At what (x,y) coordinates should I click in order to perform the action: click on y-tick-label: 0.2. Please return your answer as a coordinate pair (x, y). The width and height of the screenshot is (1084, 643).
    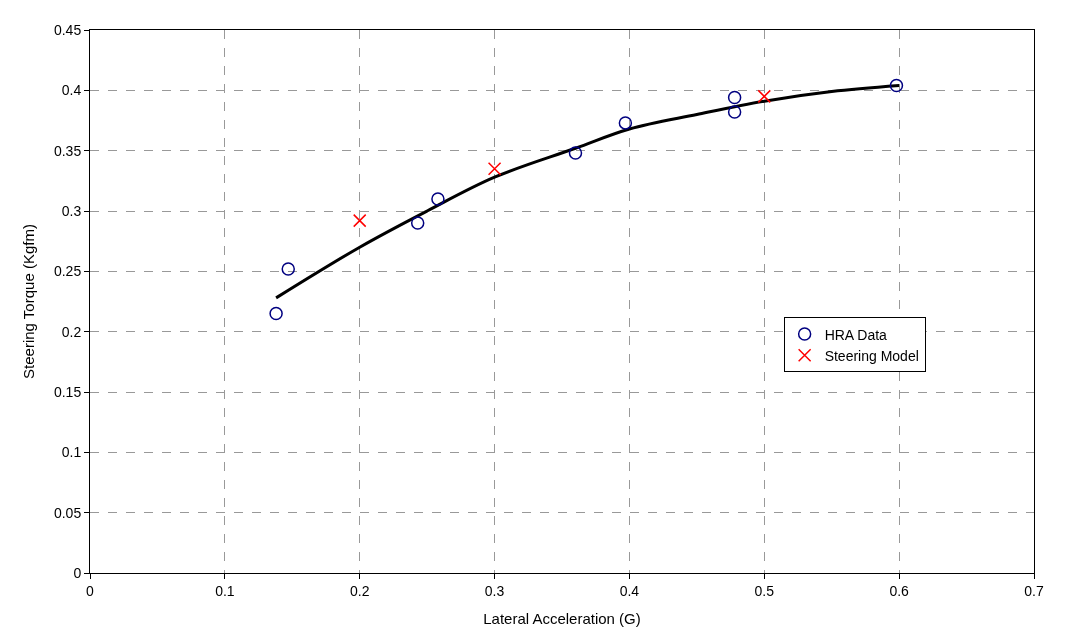
    Looking at the image, I should click on (71, 331).